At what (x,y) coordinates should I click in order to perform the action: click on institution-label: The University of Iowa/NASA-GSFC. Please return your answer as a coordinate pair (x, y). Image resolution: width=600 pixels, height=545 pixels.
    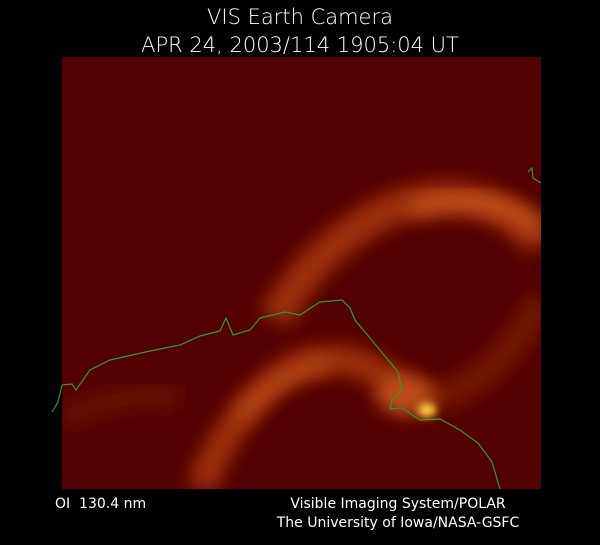
    Looking at the image, I should click on (398, 523).